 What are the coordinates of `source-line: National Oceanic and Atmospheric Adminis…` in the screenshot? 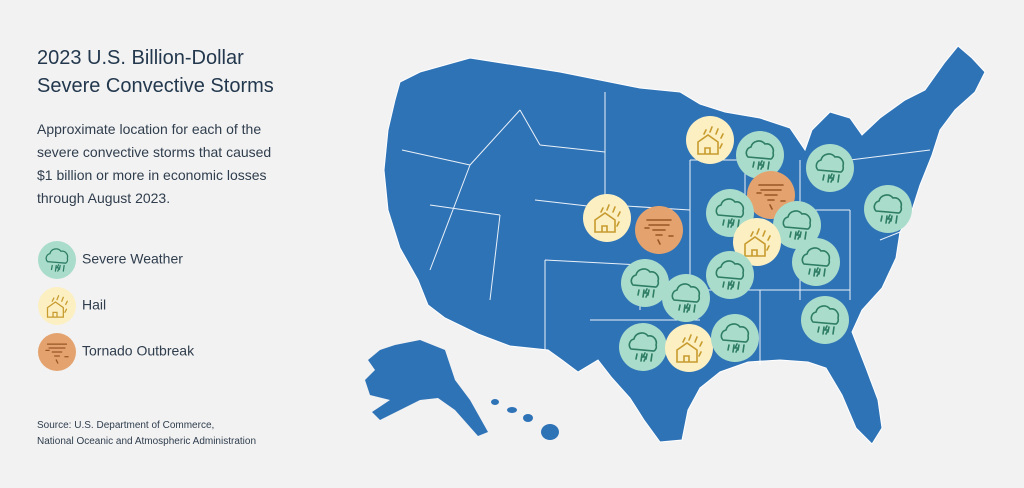 It's located at (146, 441).